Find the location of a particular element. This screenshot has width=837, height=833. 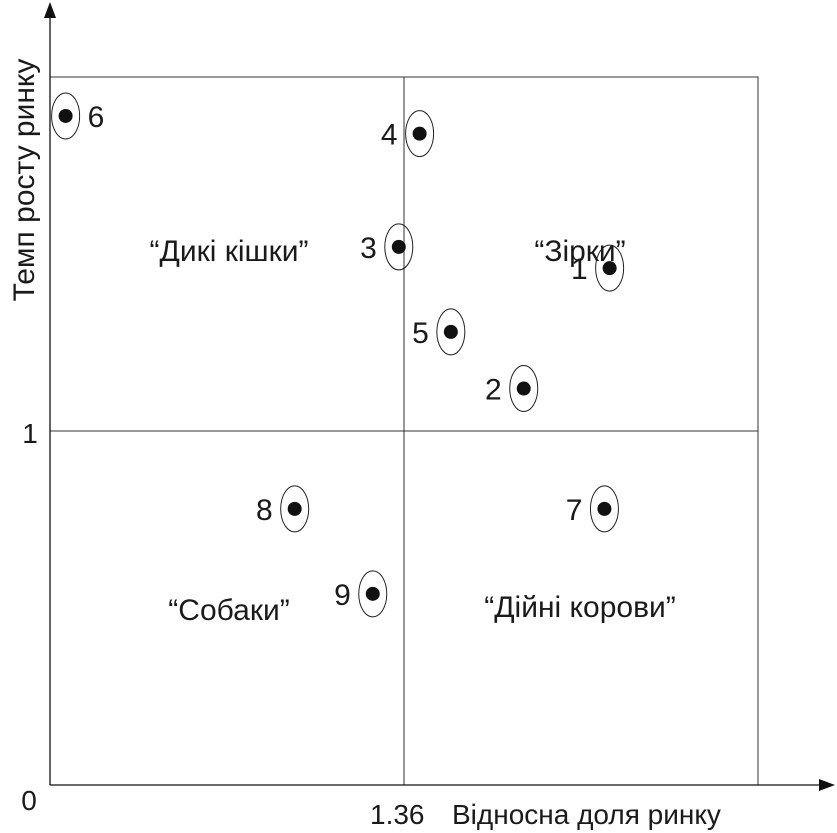

data-point-9: 9 is located at coordinates (361, 594).